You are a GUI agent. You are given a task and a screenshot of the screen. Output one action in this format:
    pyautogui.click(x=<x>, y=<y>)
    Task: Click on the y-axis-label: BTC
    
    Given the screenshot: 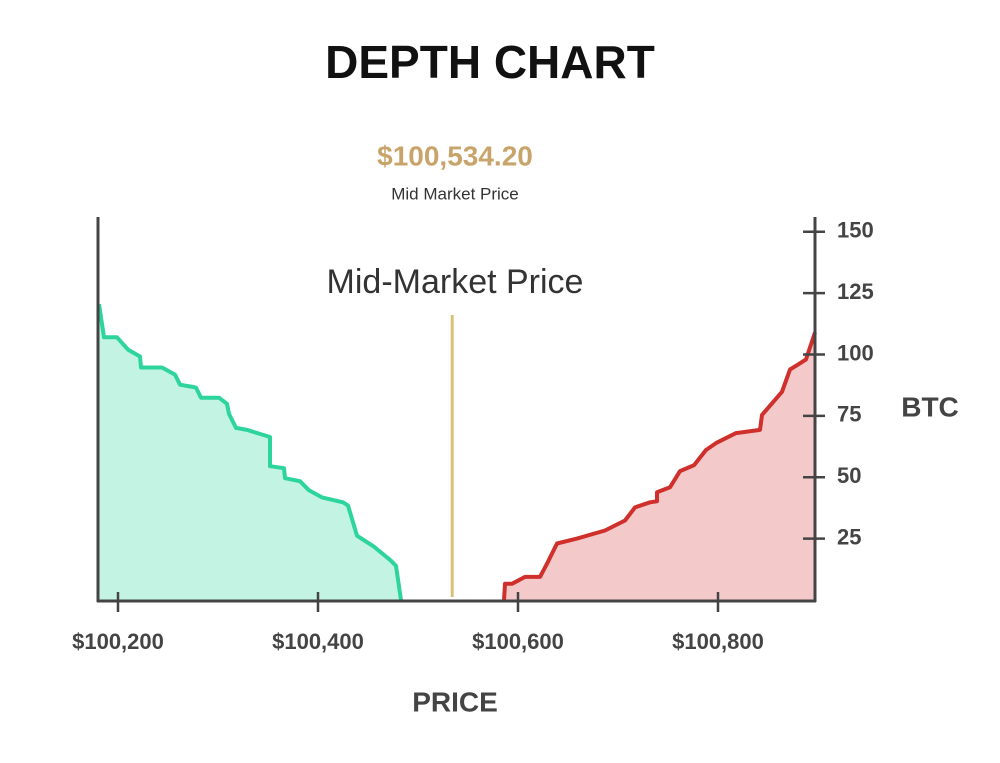 What is the action you would take?
    pyautogui.click(x=930, y=406)
    